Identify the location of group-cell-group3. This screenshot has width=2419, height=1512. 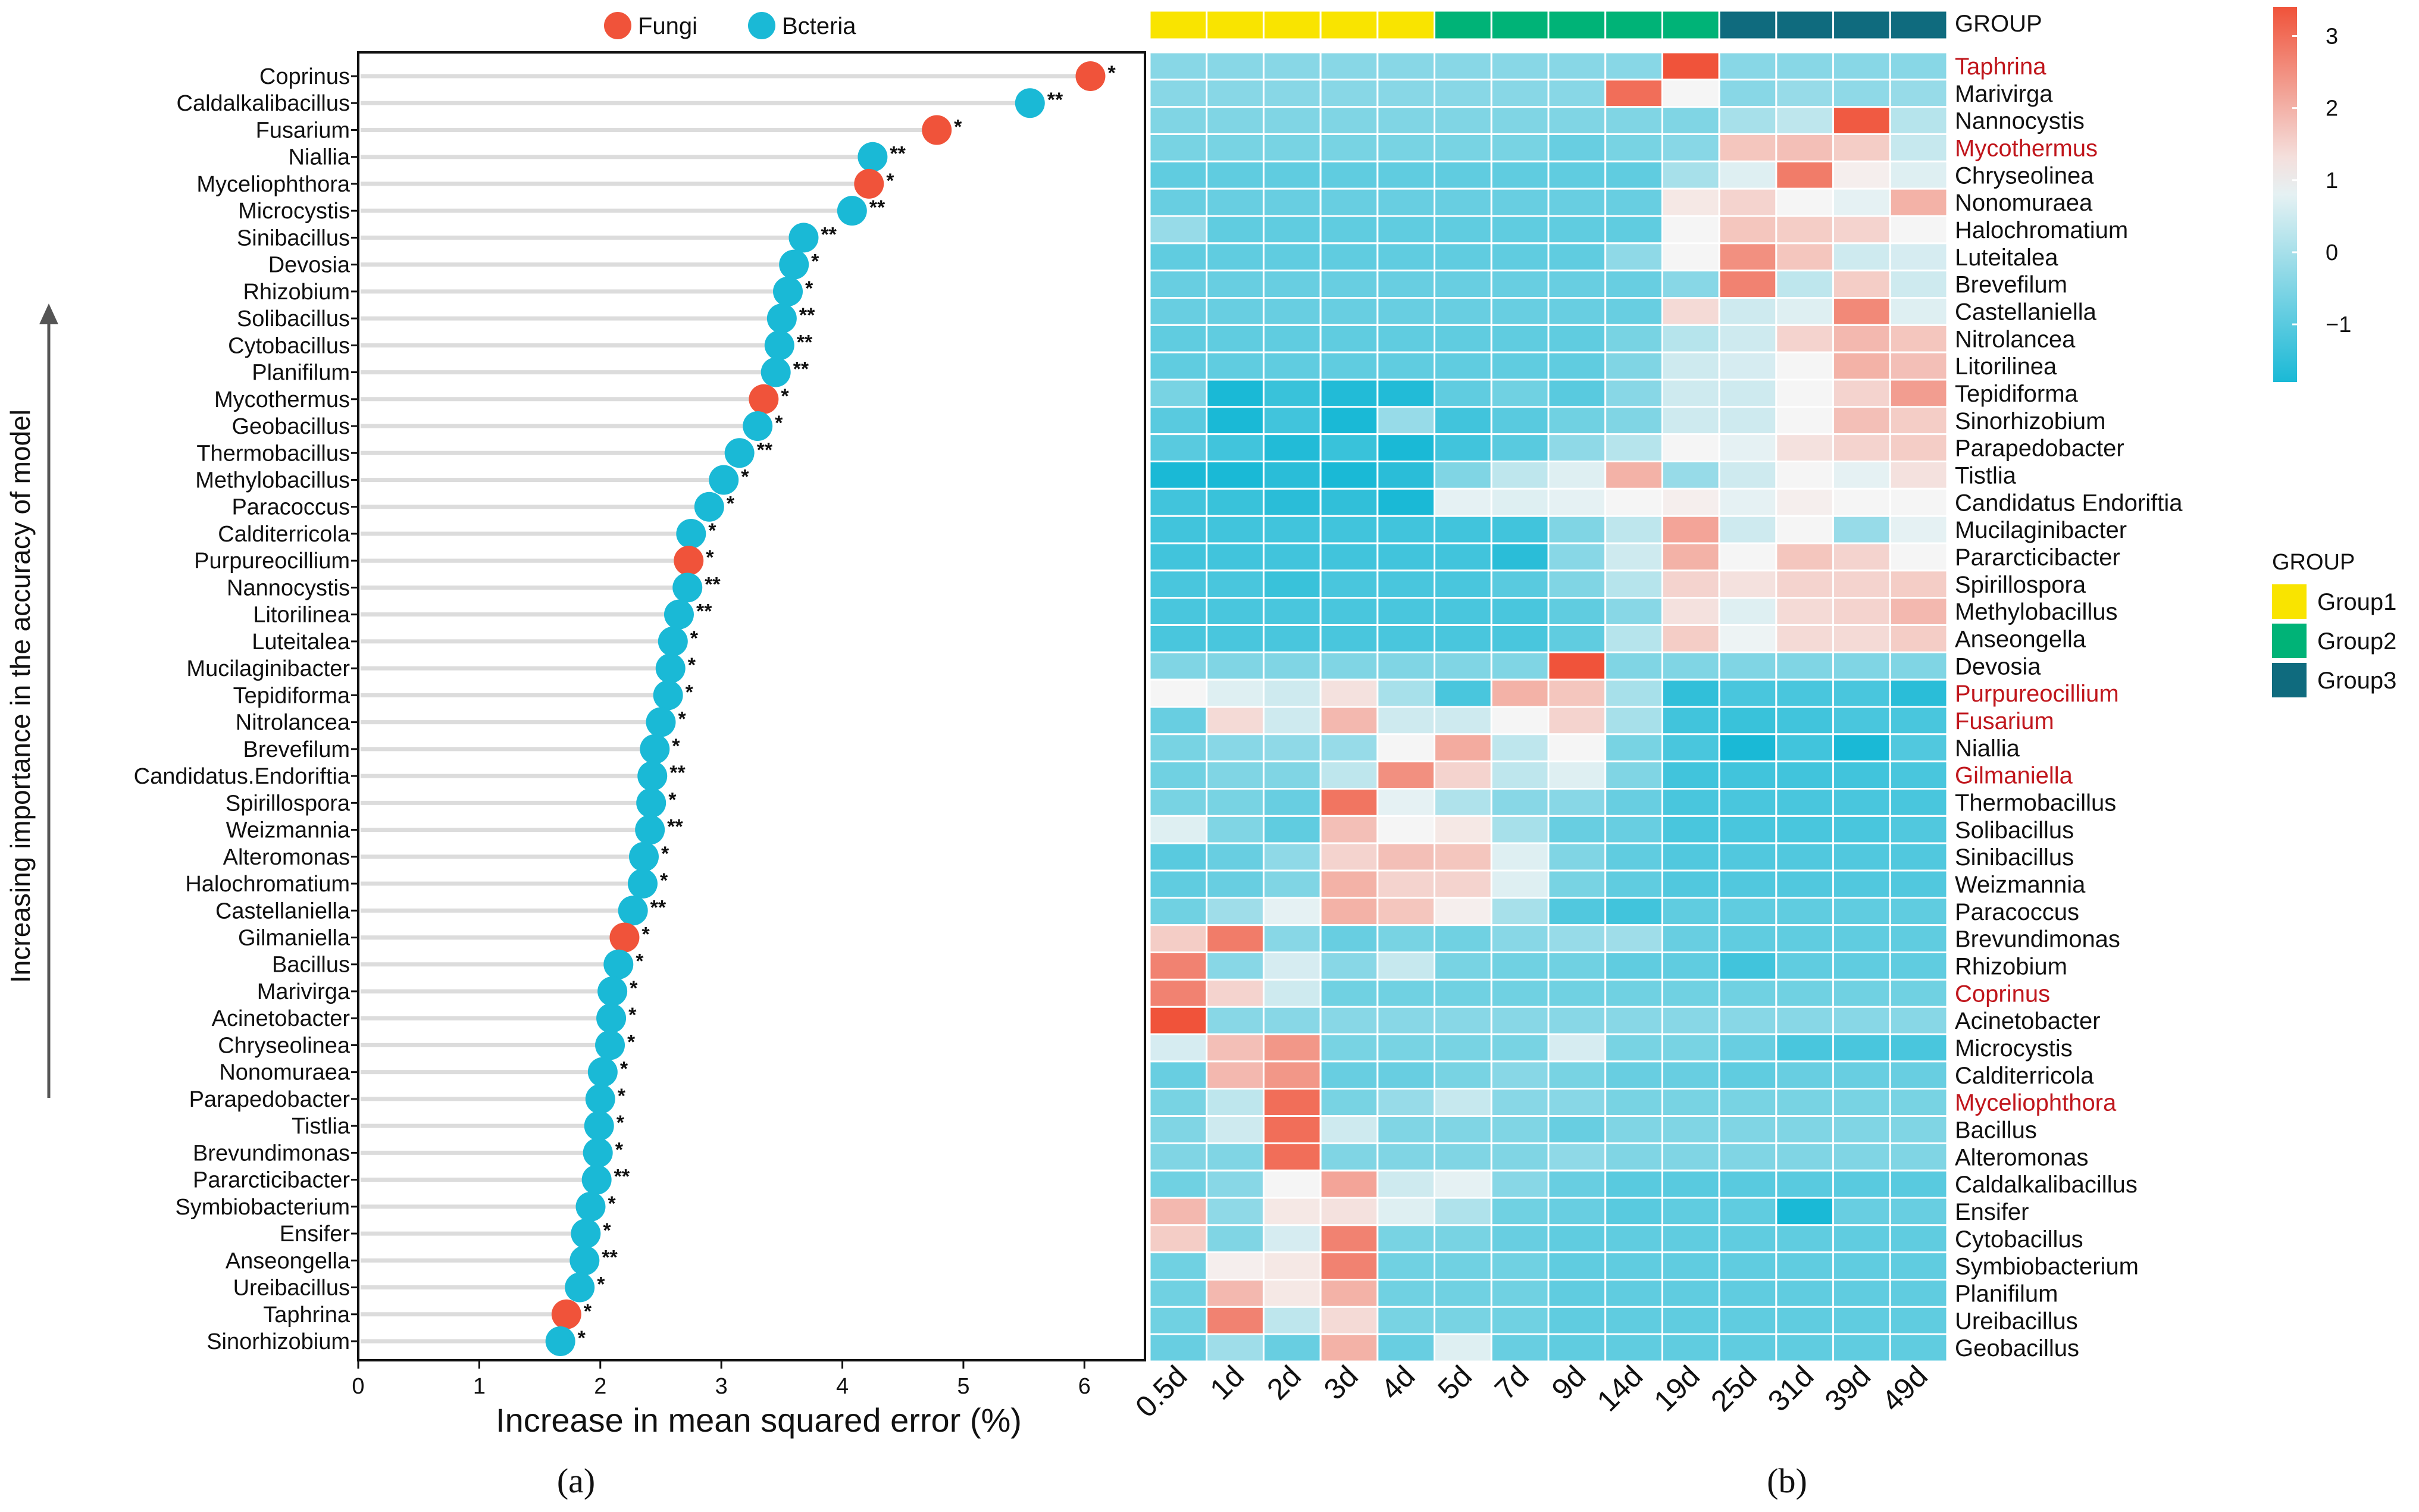
(1862, 25).